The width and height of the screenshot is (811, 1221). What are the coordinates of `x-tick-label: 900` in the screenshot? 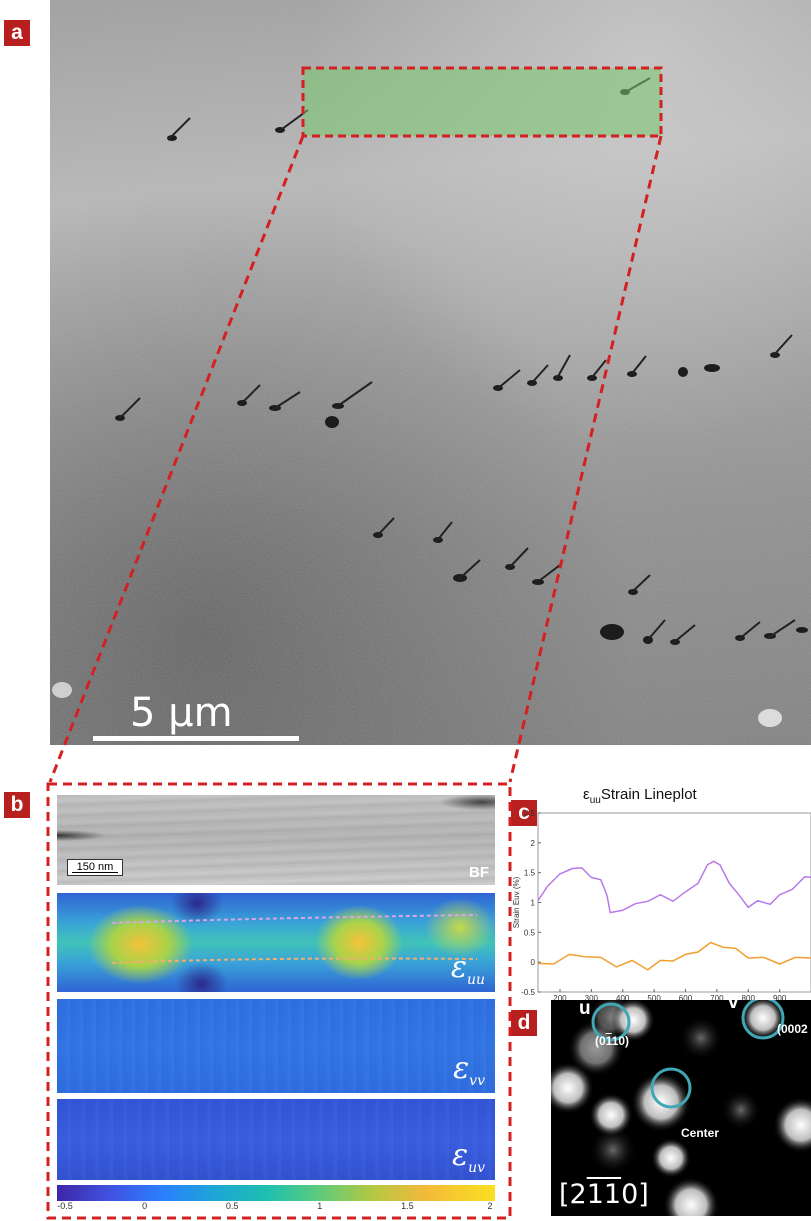 It's located at (780, 998).